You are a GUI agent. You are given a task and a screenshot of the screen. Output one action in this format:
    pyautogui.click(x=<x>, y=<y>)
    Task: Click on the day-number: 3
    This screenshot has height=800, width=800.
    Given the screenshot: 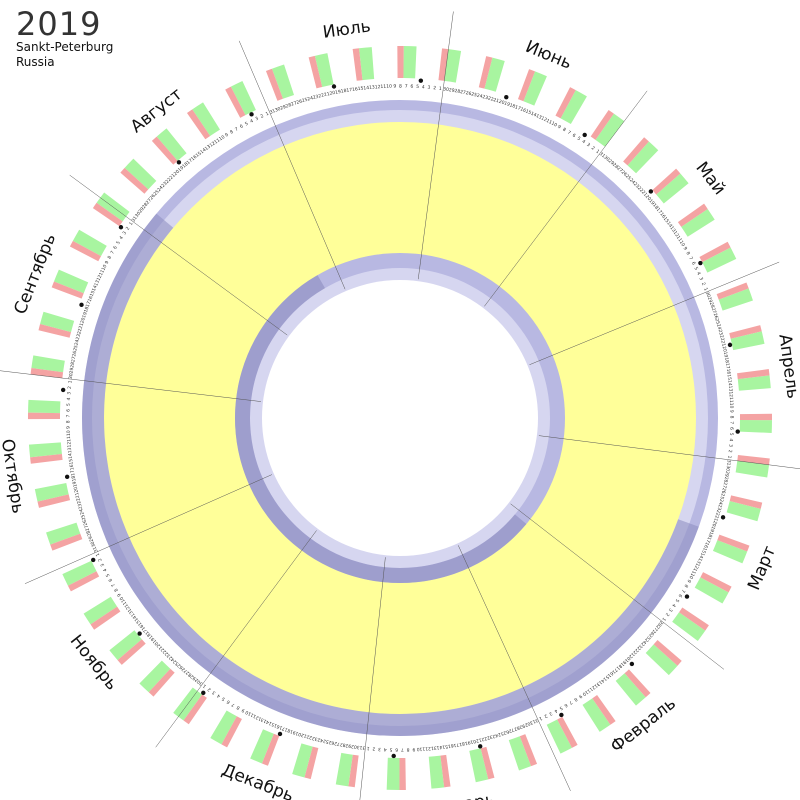 What is the action you would take?
    pyautogui.click(x=429, y=88)
    